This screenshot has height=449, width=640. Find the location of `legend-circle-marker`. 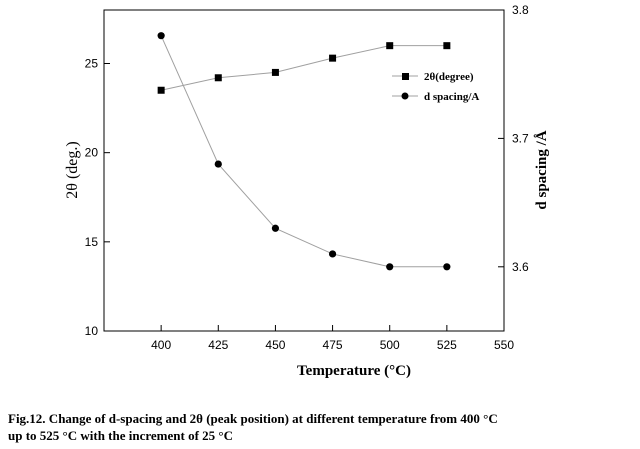

legend-circle-marker is located at coordinates (405, 96).